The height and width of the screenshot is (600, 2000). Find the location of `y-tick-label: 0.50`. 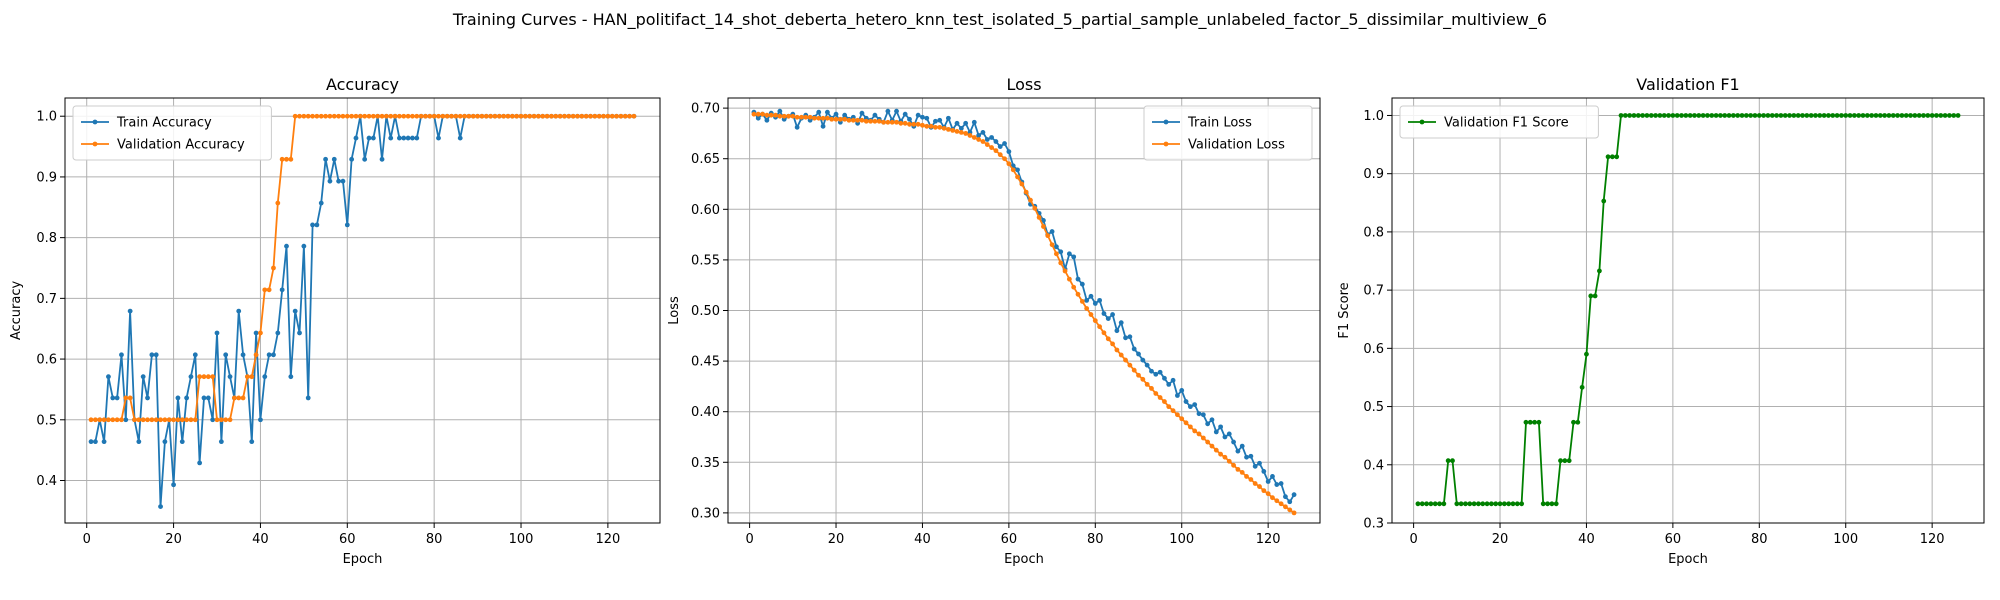

y-tick-label: 0.50 is located at coordinates (705, 311).